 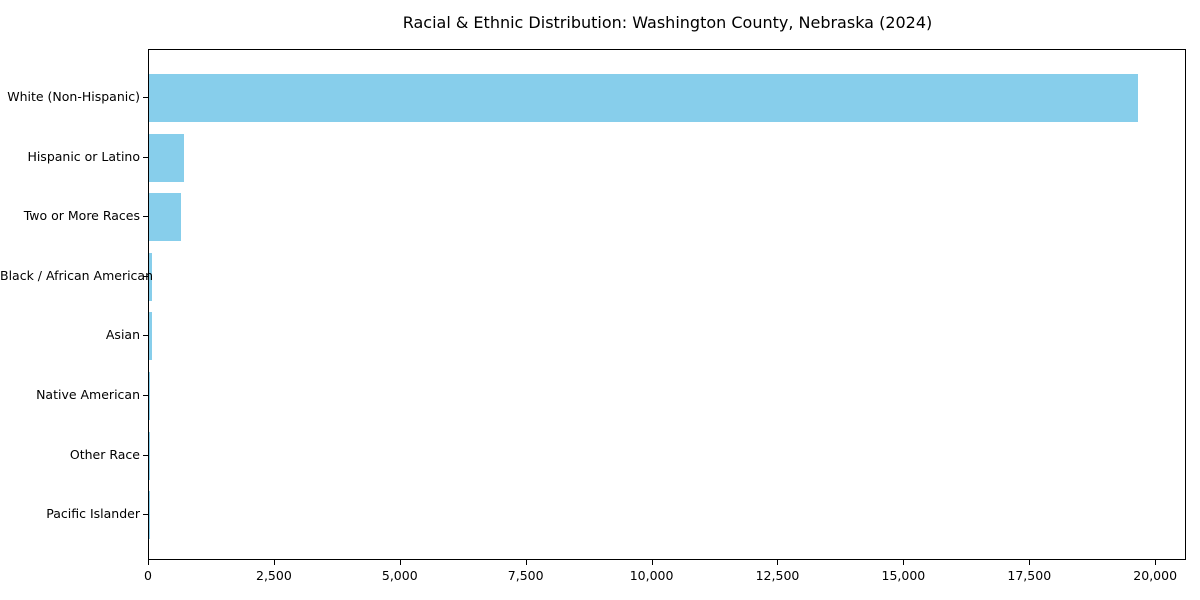 I want to click on x-axis-label: 17,500, so click(x=1029, y=575).